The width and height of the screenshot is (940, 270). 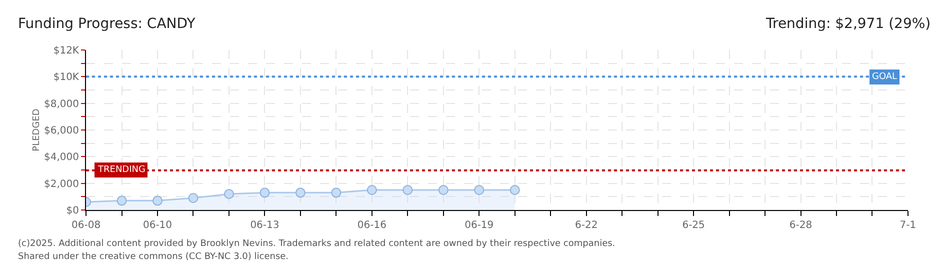 What do you see at coordinates (61, 158) in the screenshot?
I see `y-tick-label: $4,000` at bounding box center [61, 158].